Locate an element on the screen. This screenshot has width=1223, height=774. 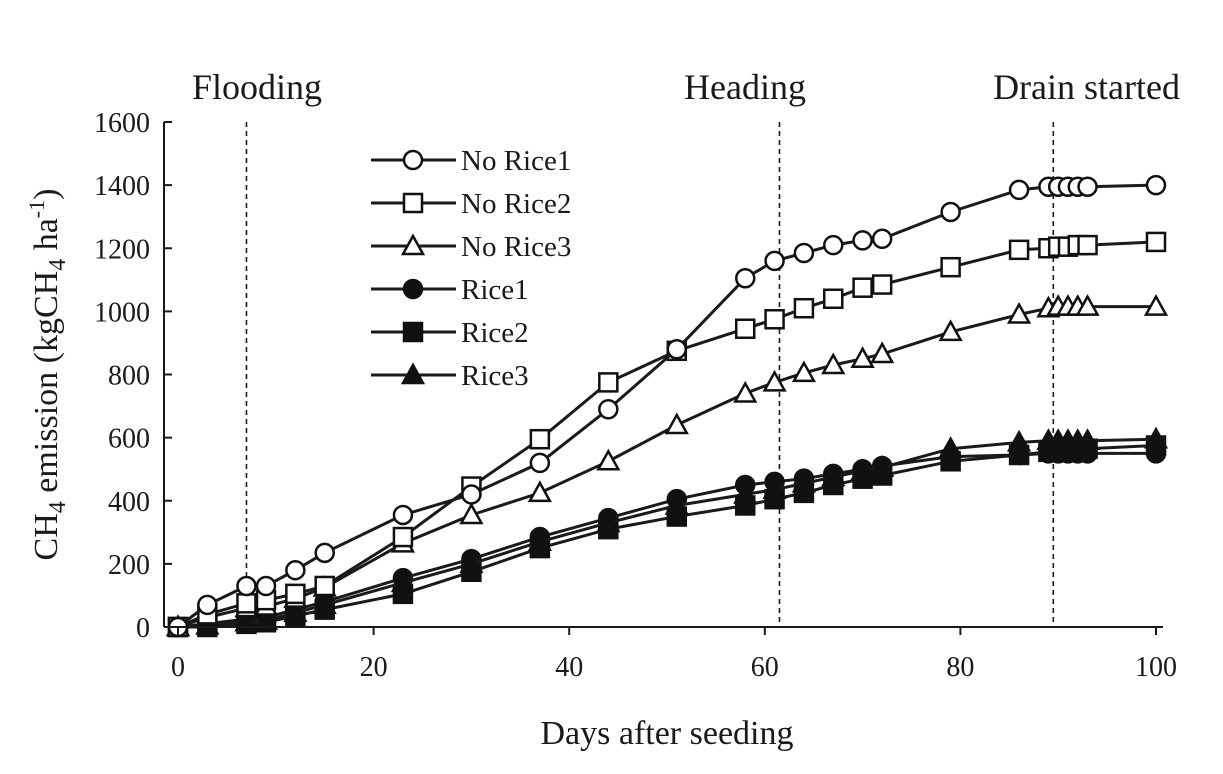
y-axis-title: CH4 emission (kgCH4 ha-1) is located at coordinates (47, 375).